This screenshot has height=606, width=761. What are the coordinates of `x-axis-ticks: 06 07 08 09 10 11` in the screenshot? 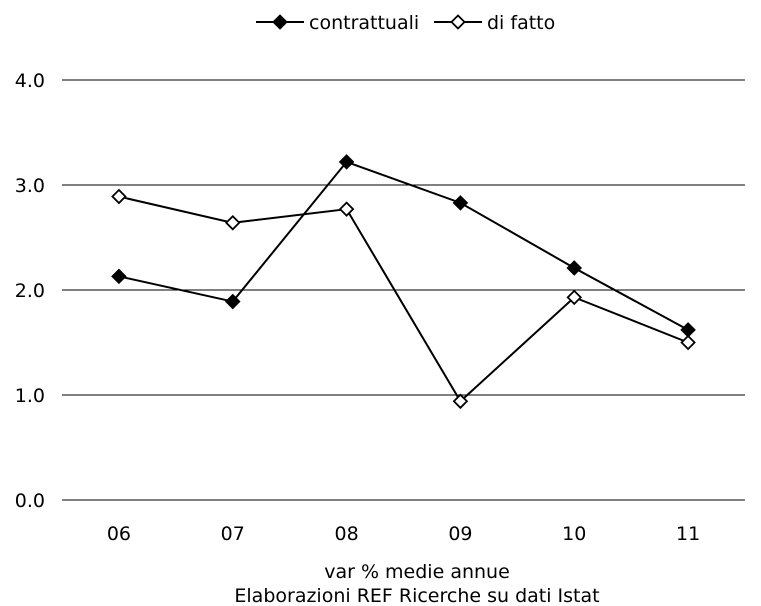 It's located at (403, 534).